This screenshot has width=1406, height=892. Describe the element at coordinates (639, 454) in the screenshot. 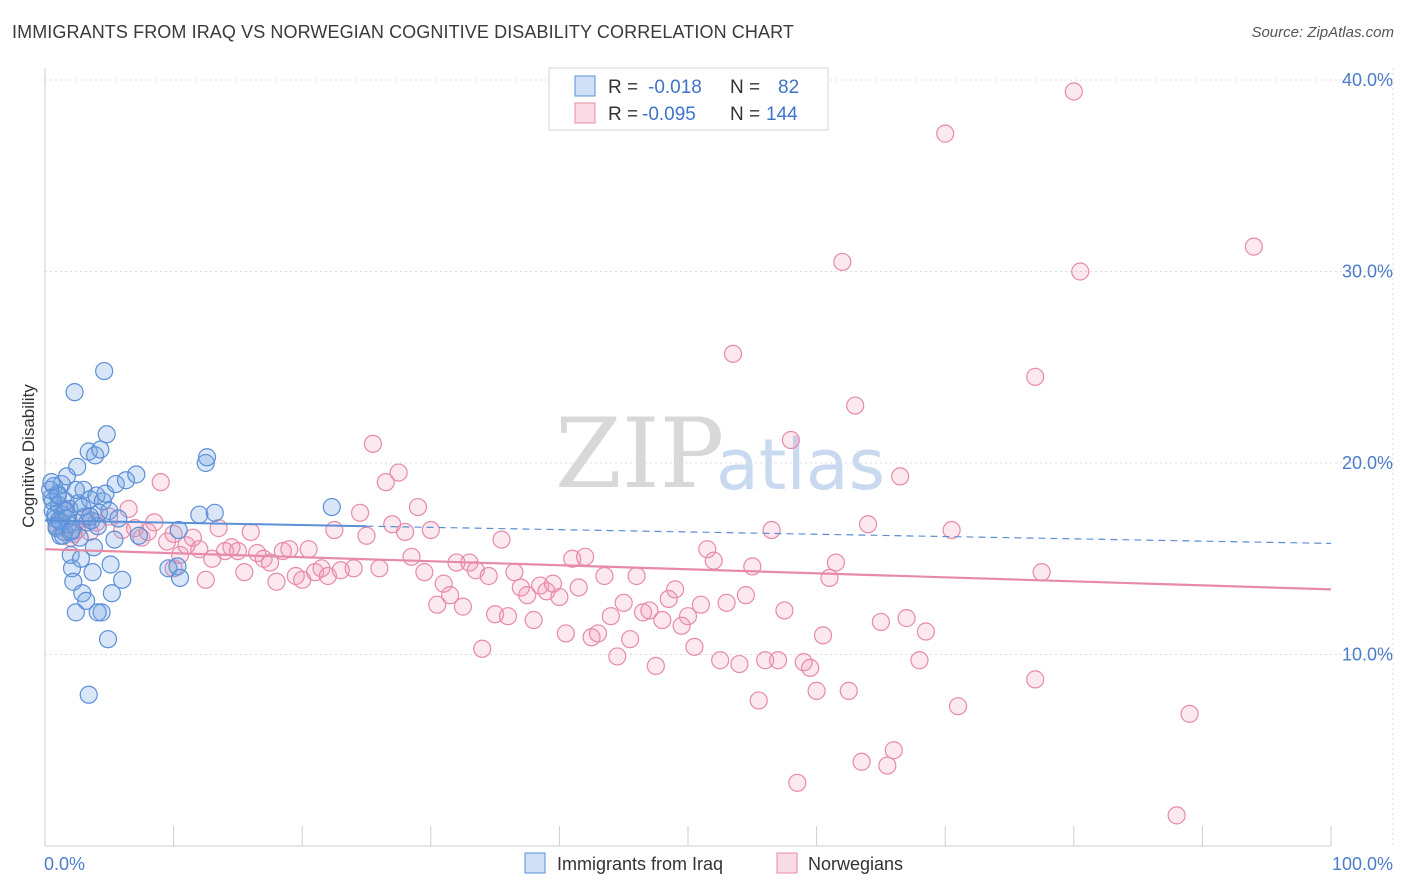

I see `watermark-zip: ZIP` at that location.